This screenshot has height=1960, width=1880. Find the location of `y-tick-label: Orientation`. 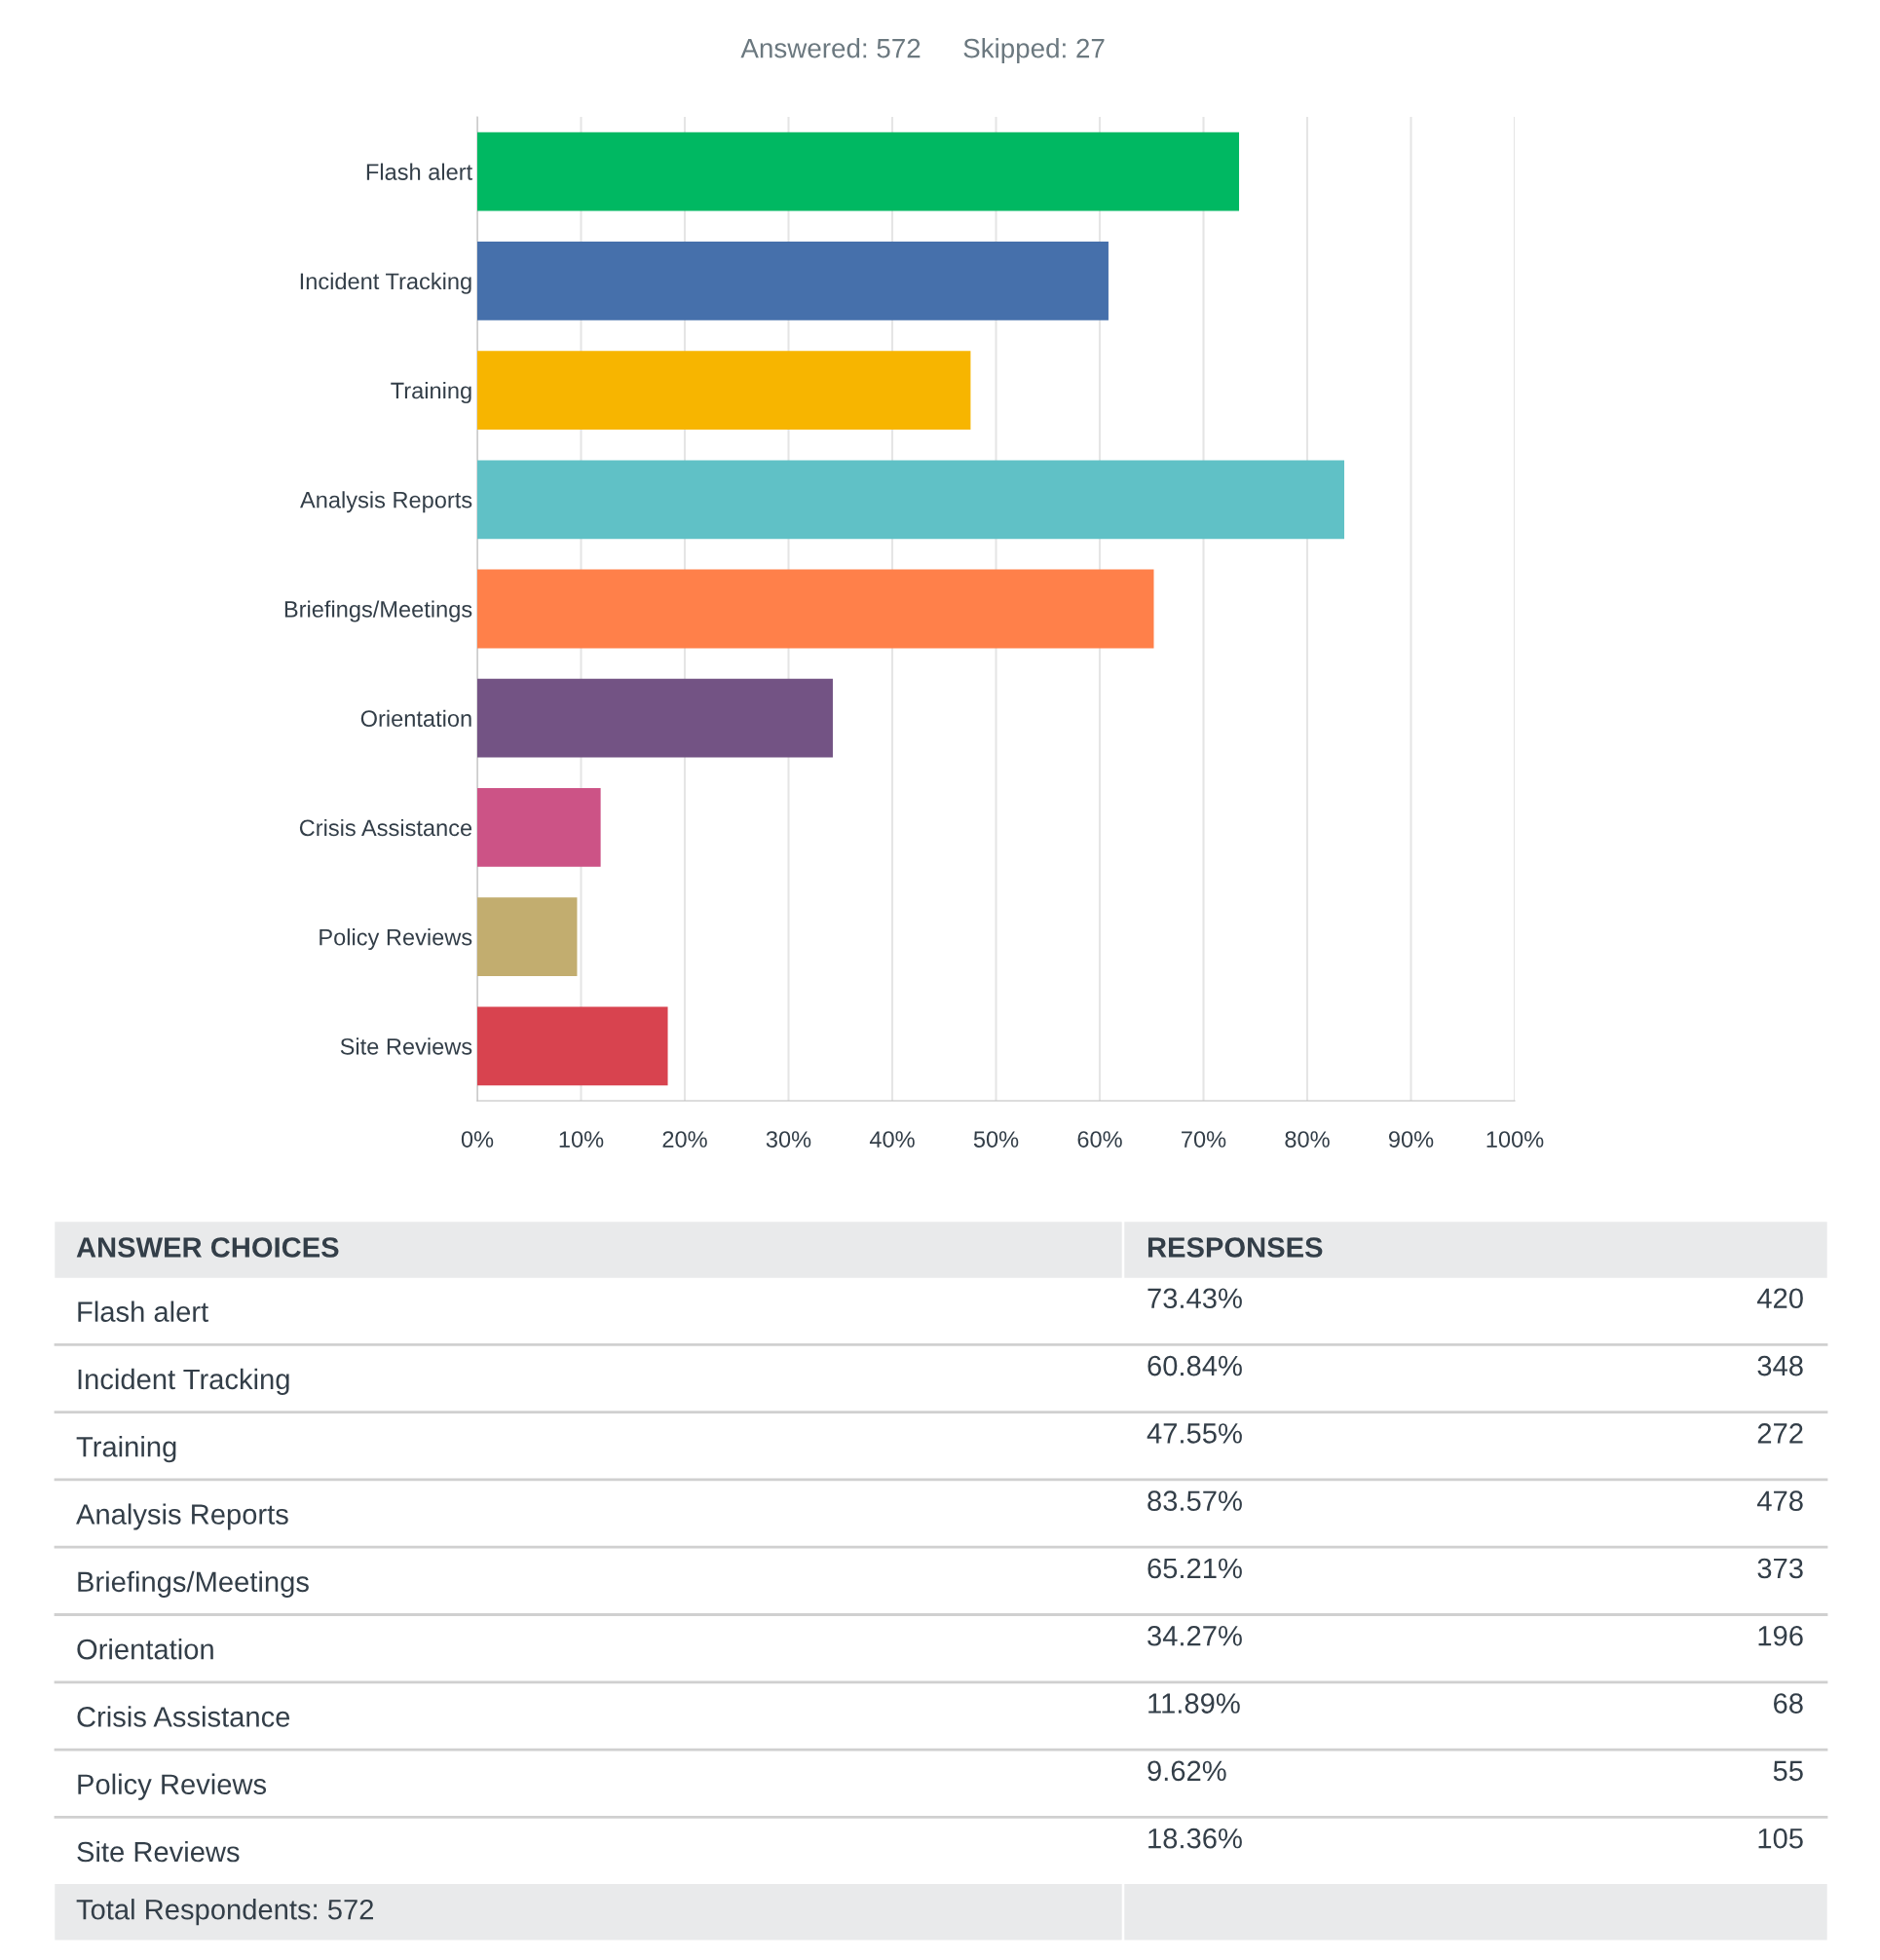

y-tick-label: Orientation is located at coordinates (416, 718).